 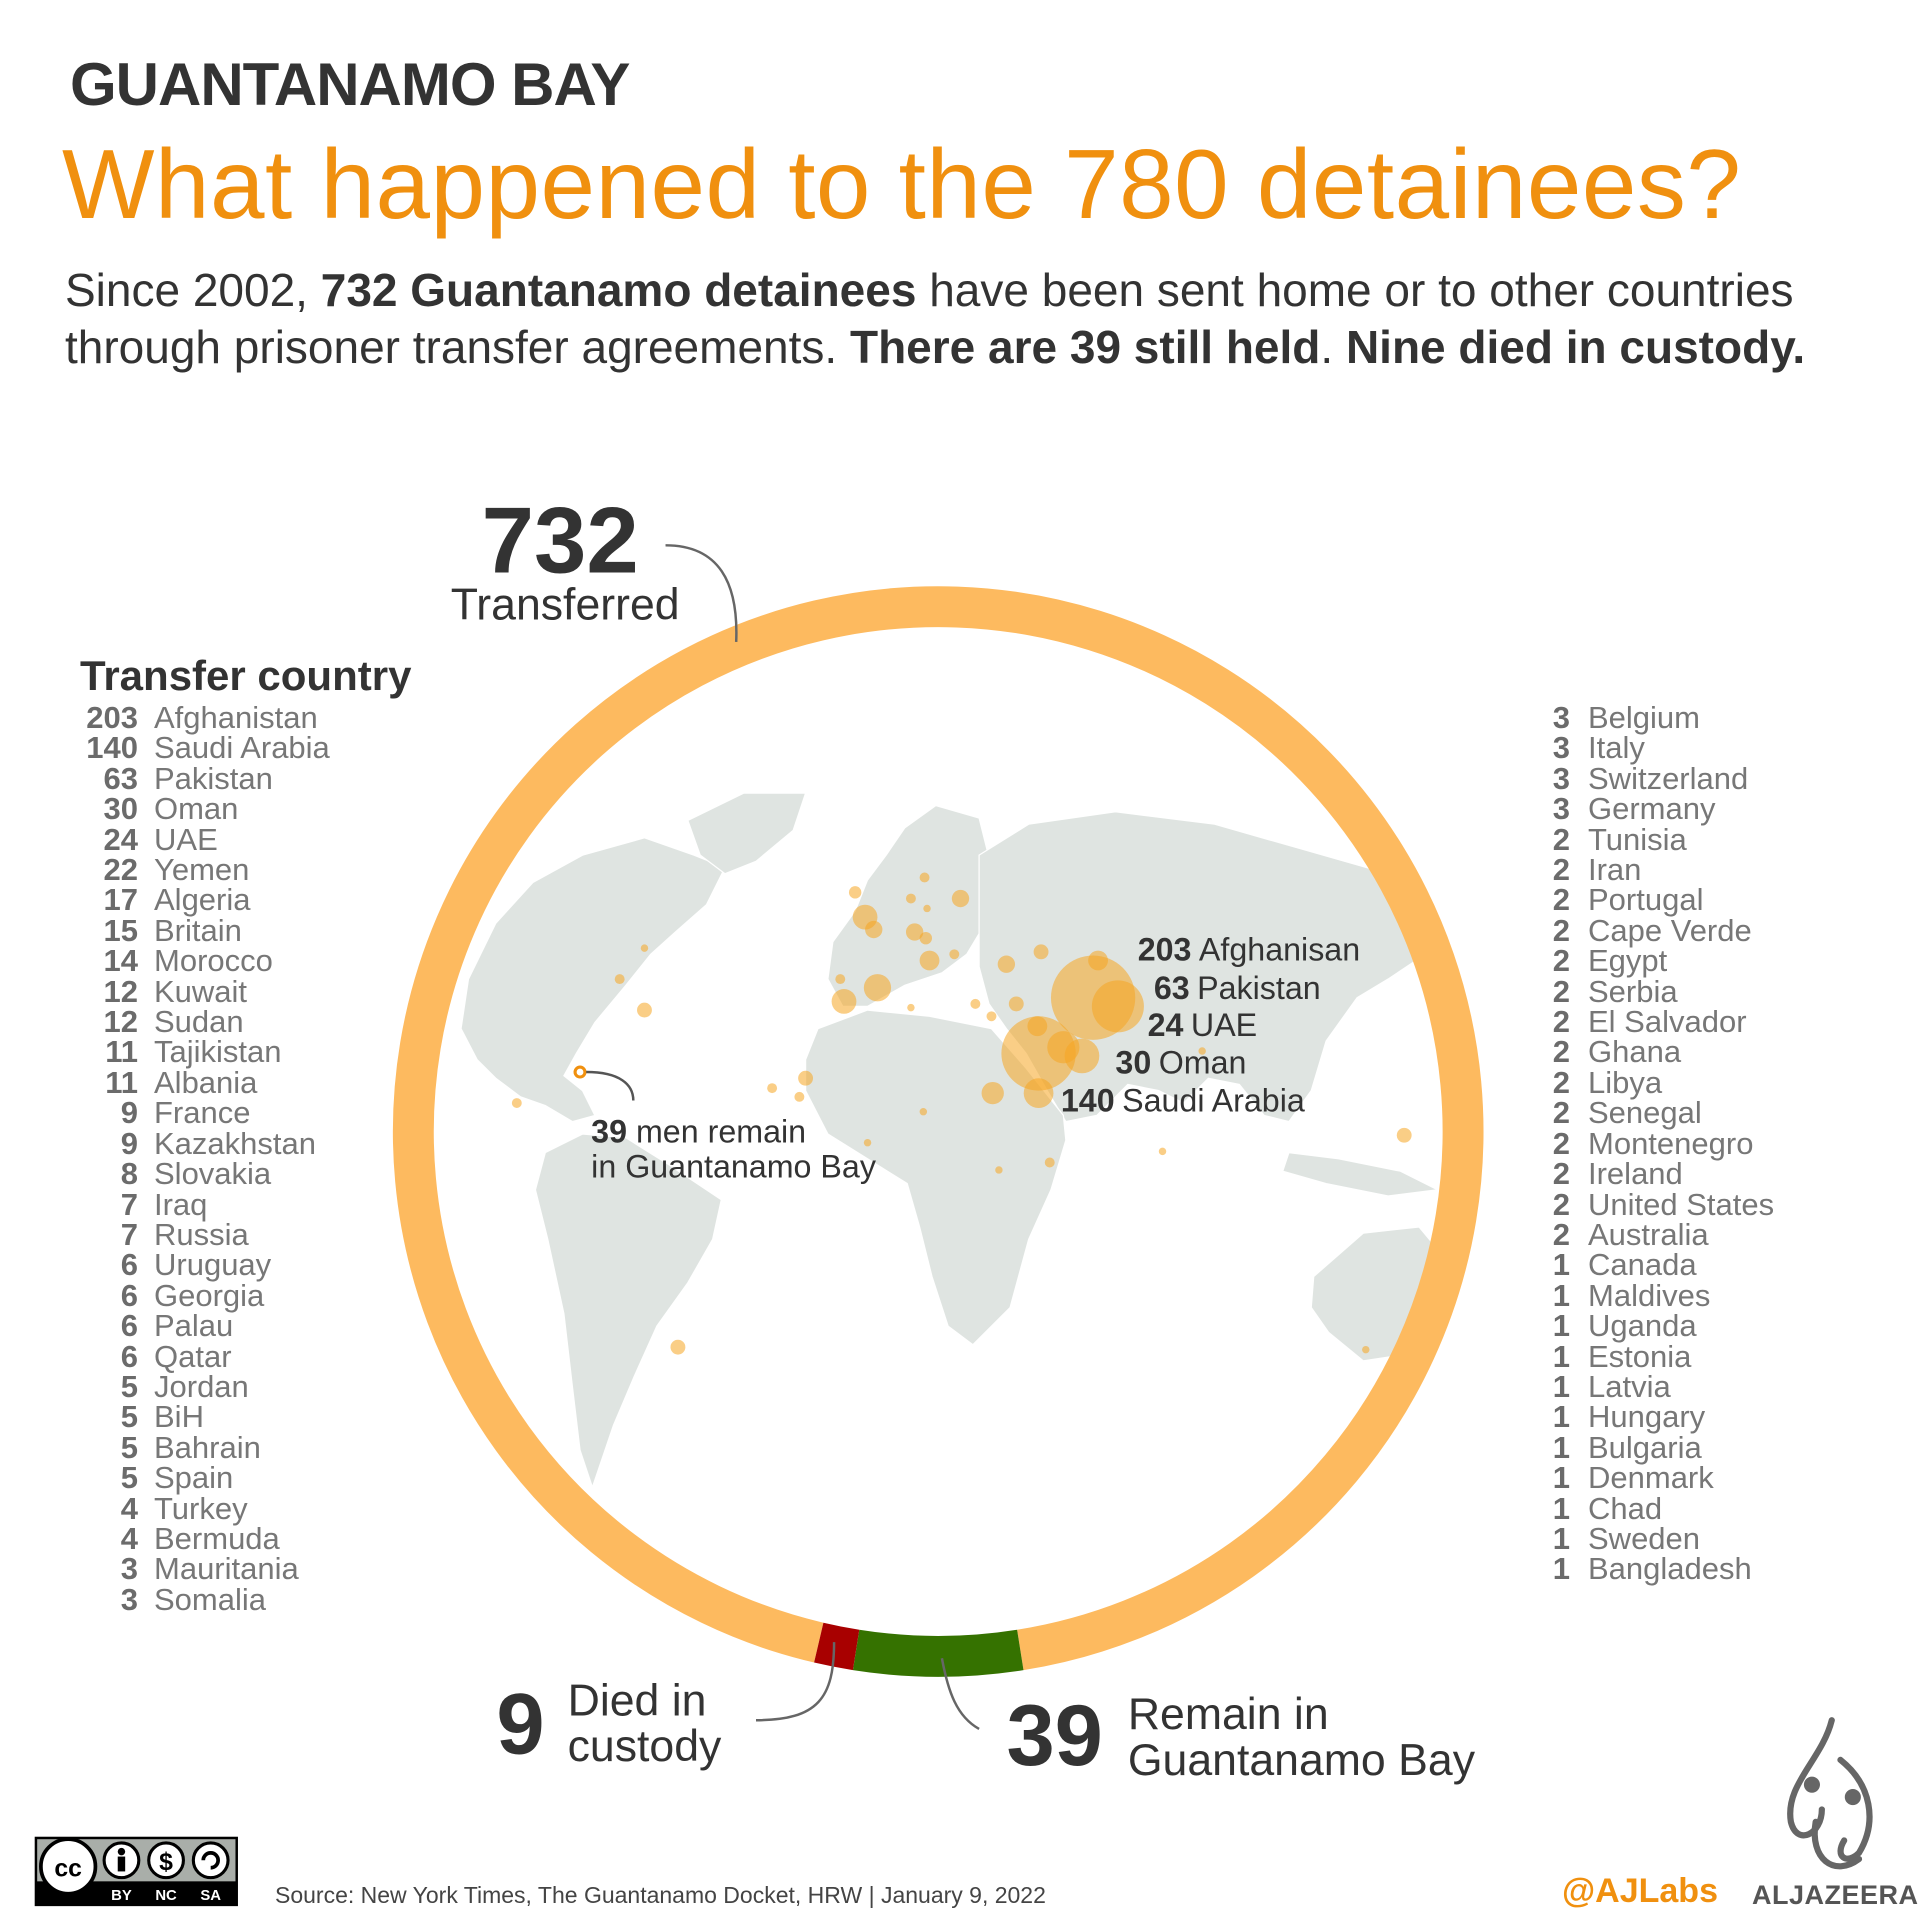 I want to click on map-callout-label: Afghanisan, so click(x=1279, y=950).